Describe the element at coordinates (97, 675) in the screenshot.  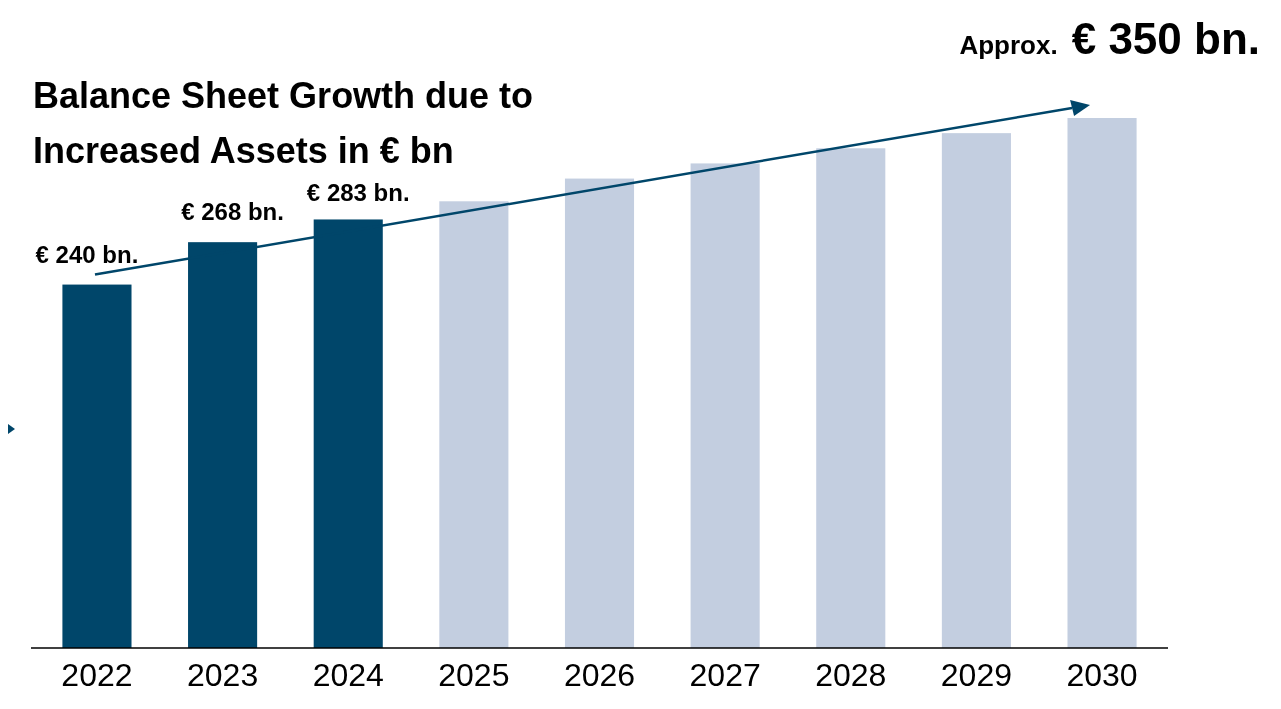
I see `x-tick-label: 2022` at that location.